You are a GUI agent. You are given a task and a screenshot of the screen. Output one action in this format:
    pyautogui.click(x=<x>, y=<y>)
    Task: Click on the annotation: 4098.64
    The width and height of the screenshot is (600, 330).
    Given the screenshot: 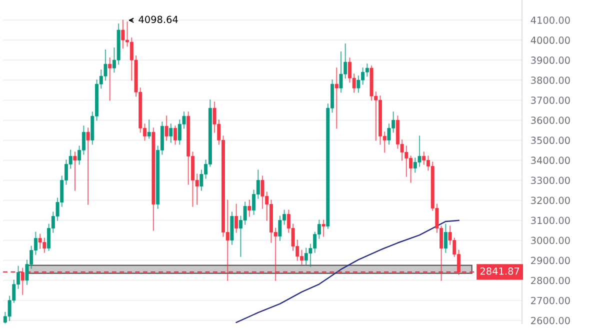 What is the action you would take?
    pyautogui.click(x=158, y=20)
    